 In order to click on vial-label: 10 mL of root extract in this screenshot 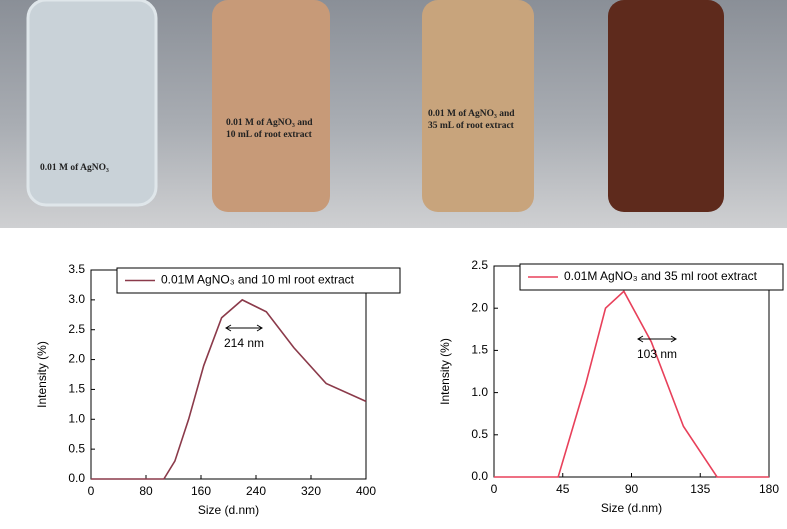, I will do `click(269, 135)`.